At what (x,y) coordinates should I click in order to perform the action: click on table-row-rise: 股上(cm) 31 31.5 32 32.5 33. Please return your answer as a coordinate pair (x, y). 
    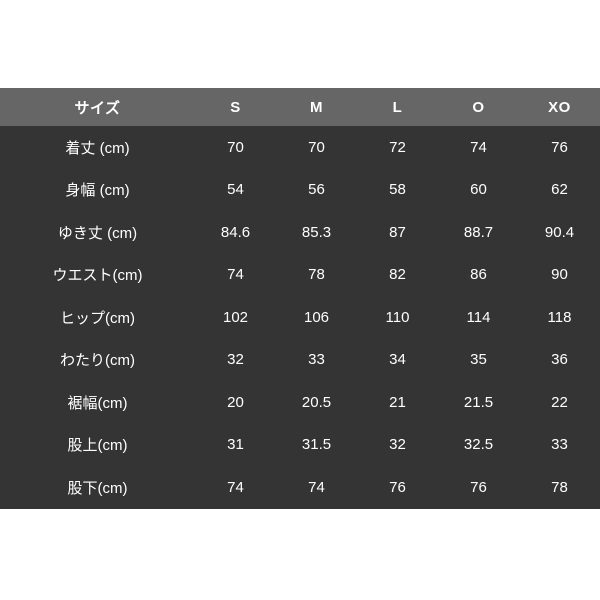
    Looking at the image, I should click on (300, 444).